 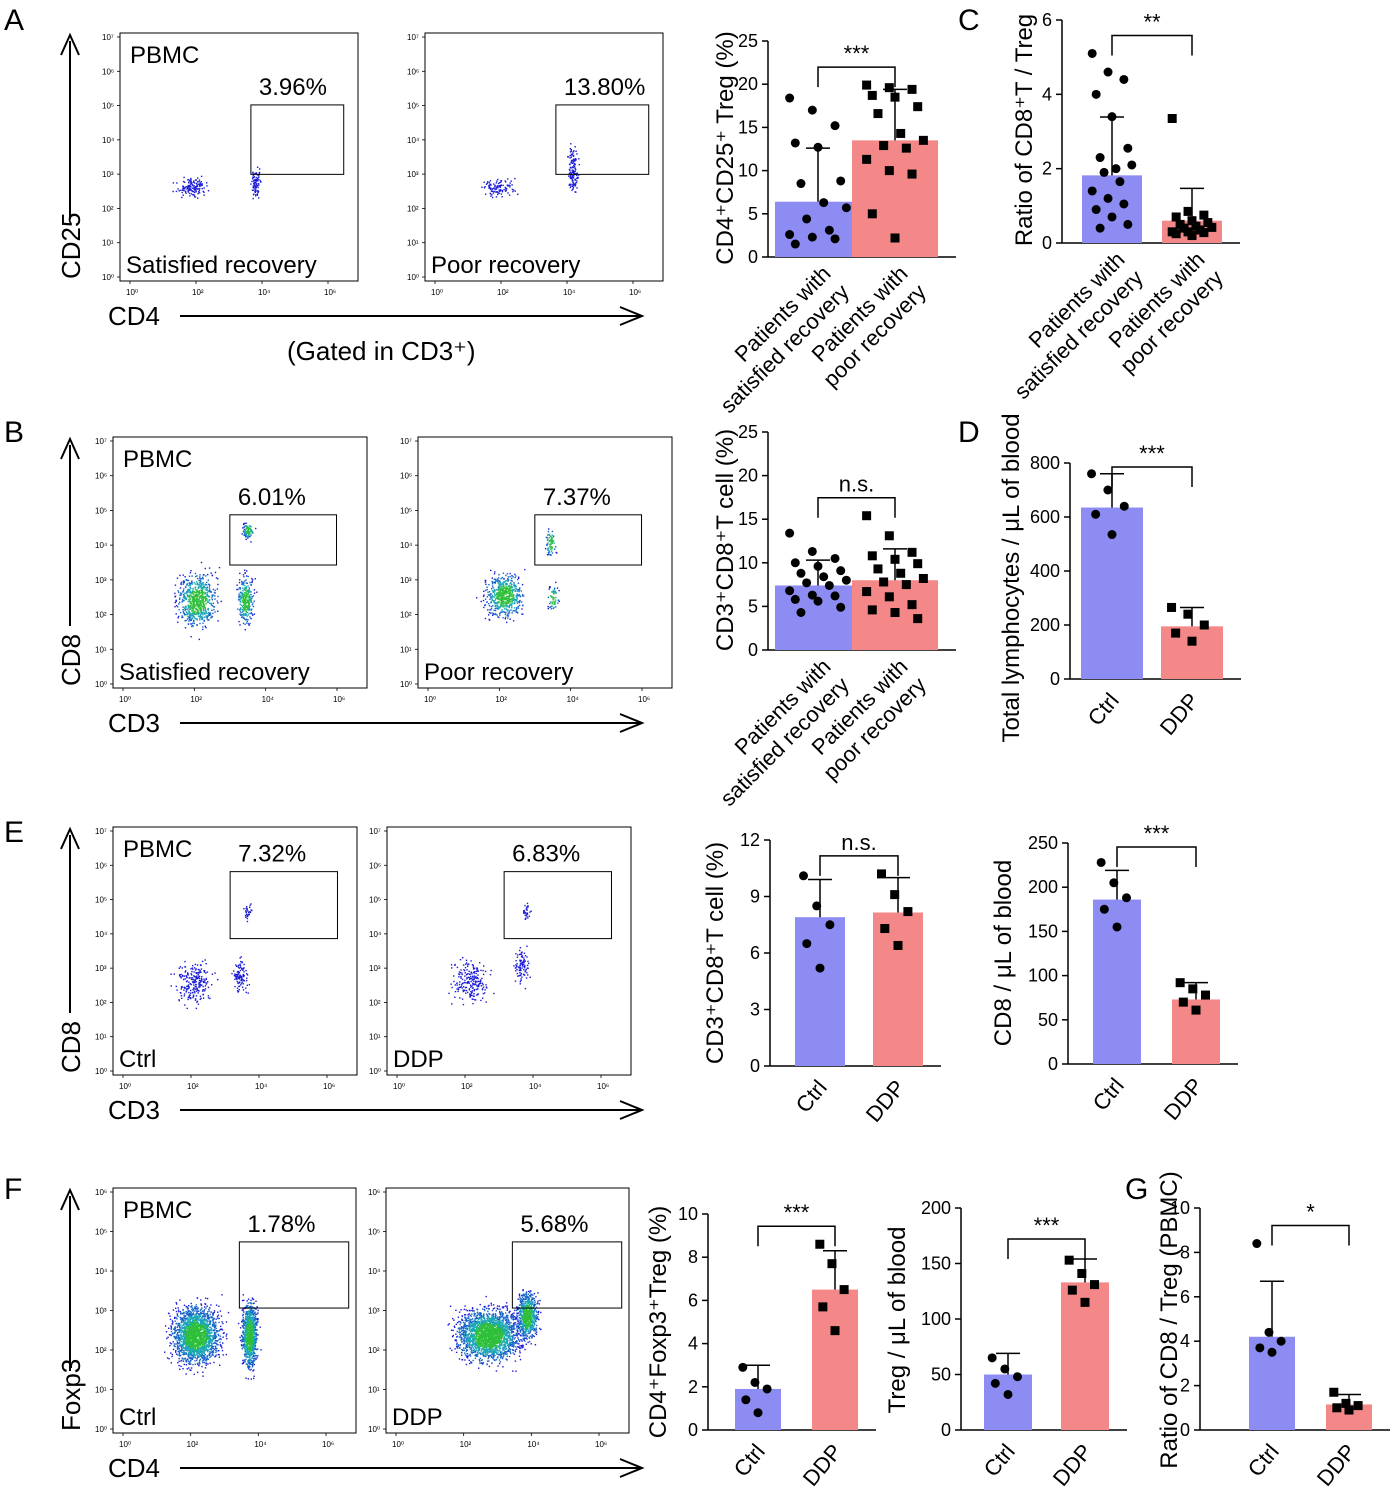 What do you see at coordinates (753, 606) in the screenshot?
I see `y-tick-label: 5` at bounding box center [753, 606].